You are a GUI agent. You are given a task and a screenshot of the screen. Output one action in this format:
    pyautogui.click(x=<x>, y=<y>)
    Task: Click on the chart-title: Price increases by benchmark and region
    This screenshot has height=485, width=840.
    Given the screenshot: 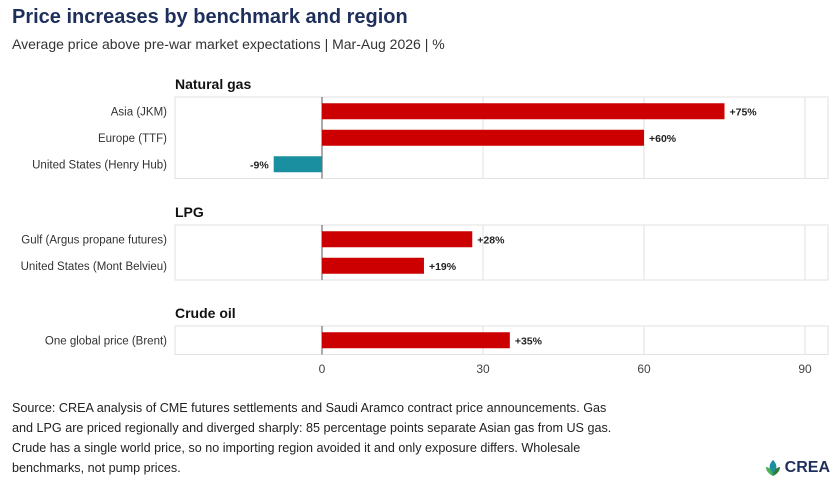 What is the action you would take?
    pyautogui.click(x=210, y=17)
    